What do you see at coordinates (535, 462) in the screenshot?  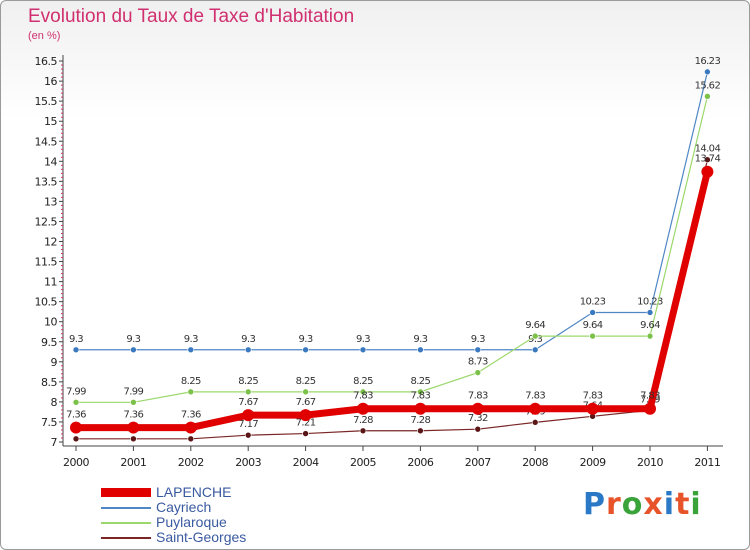 I see `x-tick-label: 2008` at bounding box center [535, 462].